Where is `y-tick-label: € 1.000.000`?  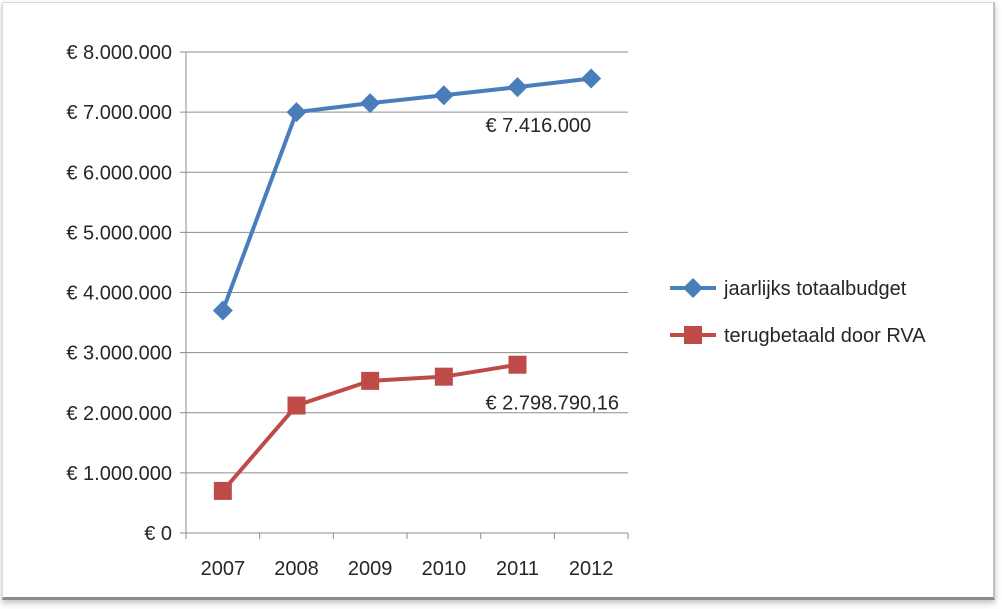
y-tick-label: € 1.000.000 is located at coordinates (119, 474).